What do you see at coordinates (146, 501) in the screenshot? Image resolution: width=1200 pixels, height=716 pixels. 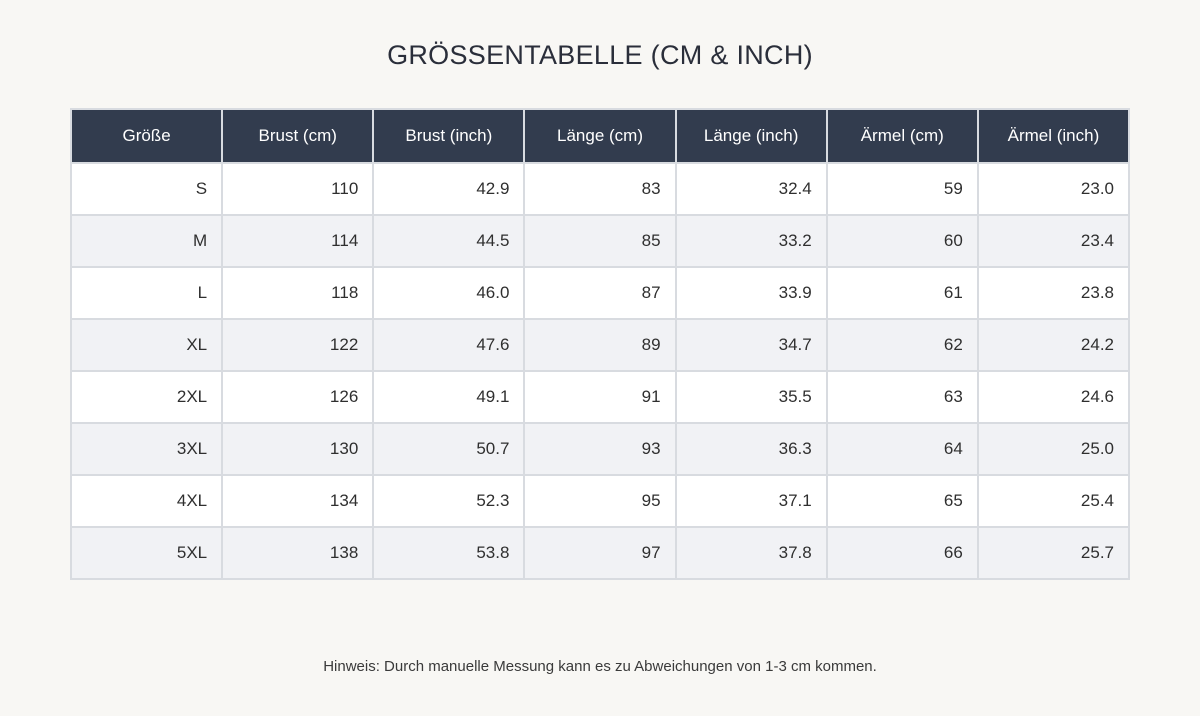 I see `cell-size: 4XL` at bounding box center [146, 501].